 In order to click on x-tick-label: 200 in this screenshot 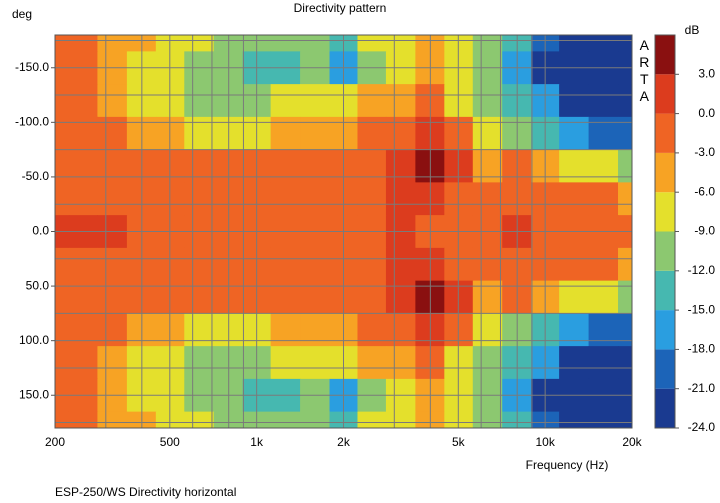, I will do `click(55, 442)`.